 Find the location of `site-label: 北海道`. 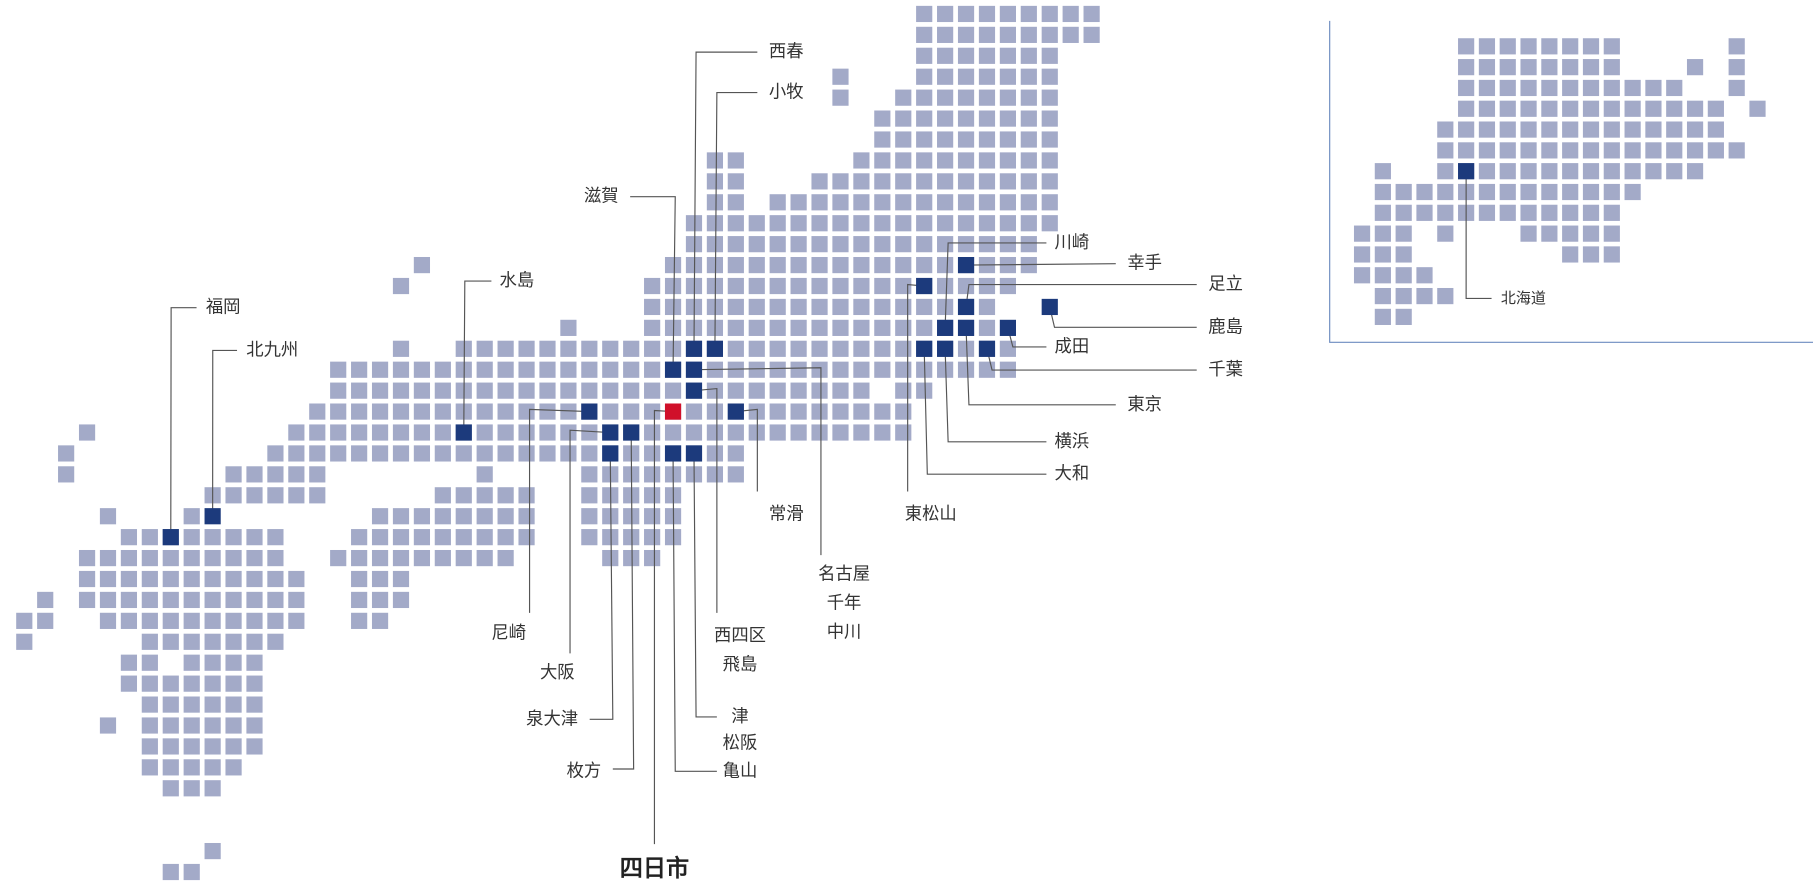

site-label: 北海道 is located at coordinates (1523, 298).